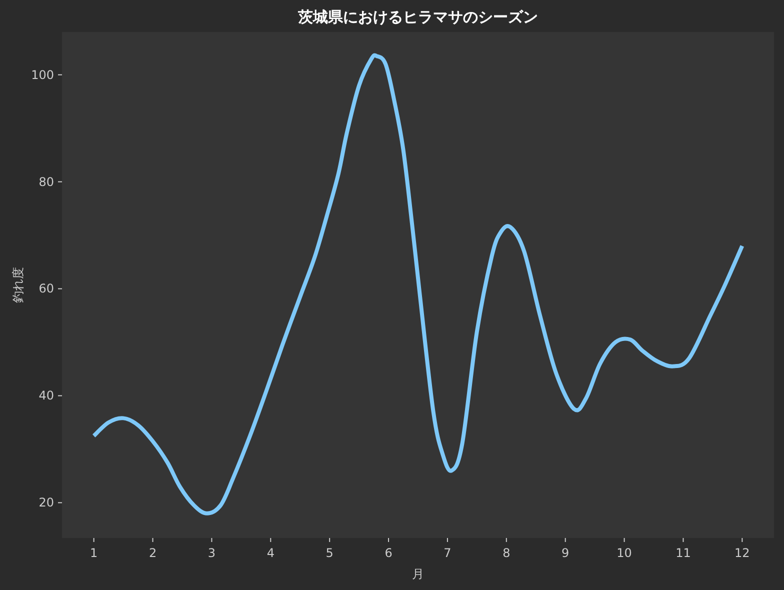  I want to click on x-tick-label: 5, so click(330, 553).